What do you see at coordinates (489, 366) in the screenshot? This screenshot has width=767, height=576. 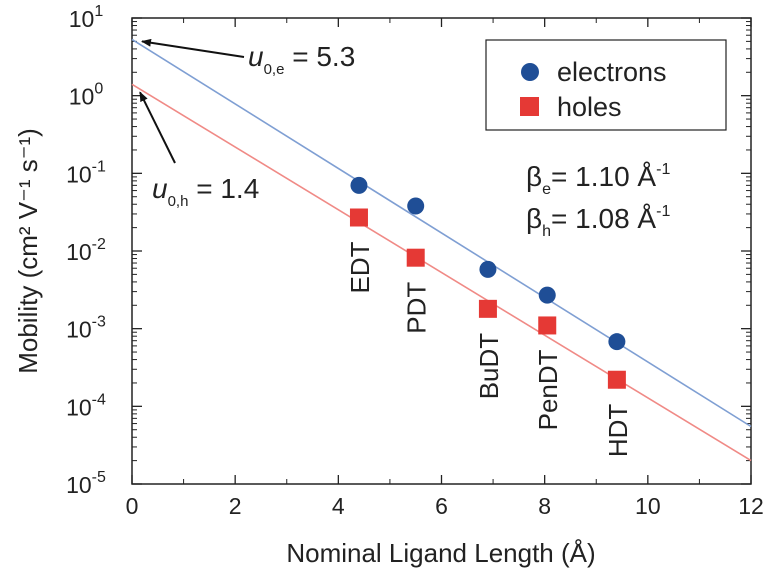 I see `ligand-label: BuDT` at bounding box center [489, 366].